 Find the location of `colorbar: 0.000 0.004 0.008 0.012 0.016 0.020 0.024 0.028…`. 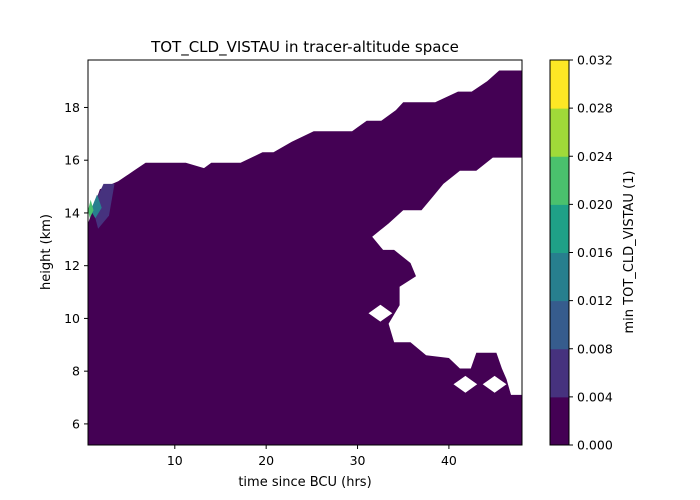

colorbar: 0.000 0.004 0.008 0.012 0.016 0.020 0.024 0.028… is located at coordinates (581, 253).